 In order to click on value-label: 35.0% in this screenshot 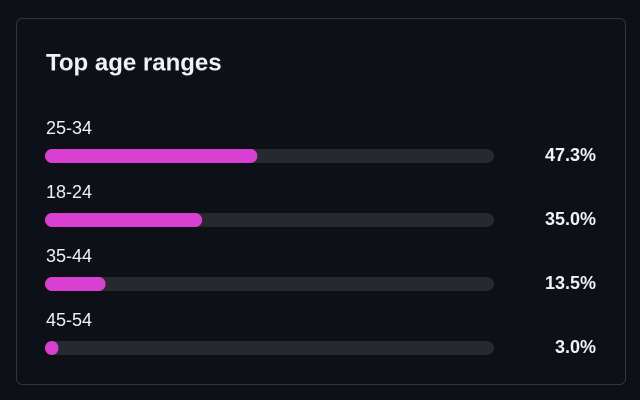, I will do `click(570, 219)`.